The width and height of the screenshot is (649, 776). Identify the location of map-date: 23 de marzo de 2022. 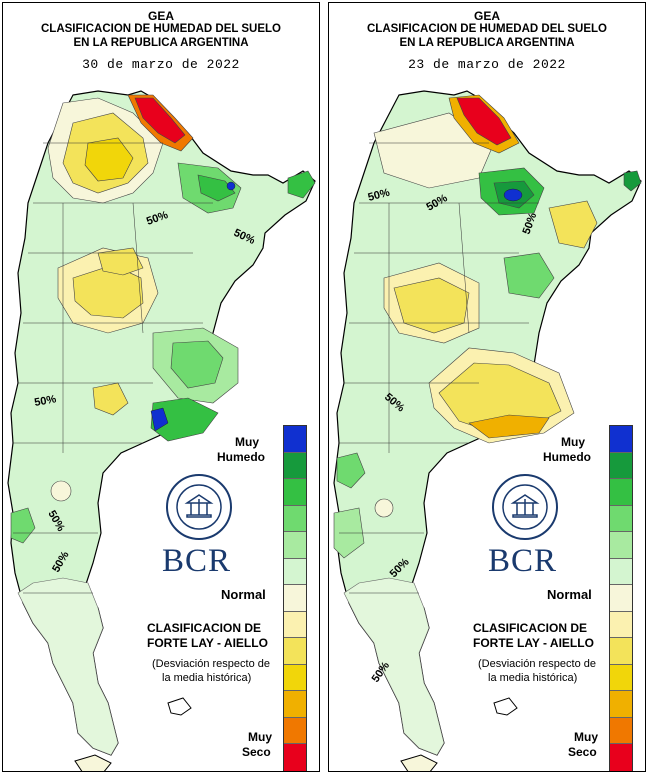
(487, 64).